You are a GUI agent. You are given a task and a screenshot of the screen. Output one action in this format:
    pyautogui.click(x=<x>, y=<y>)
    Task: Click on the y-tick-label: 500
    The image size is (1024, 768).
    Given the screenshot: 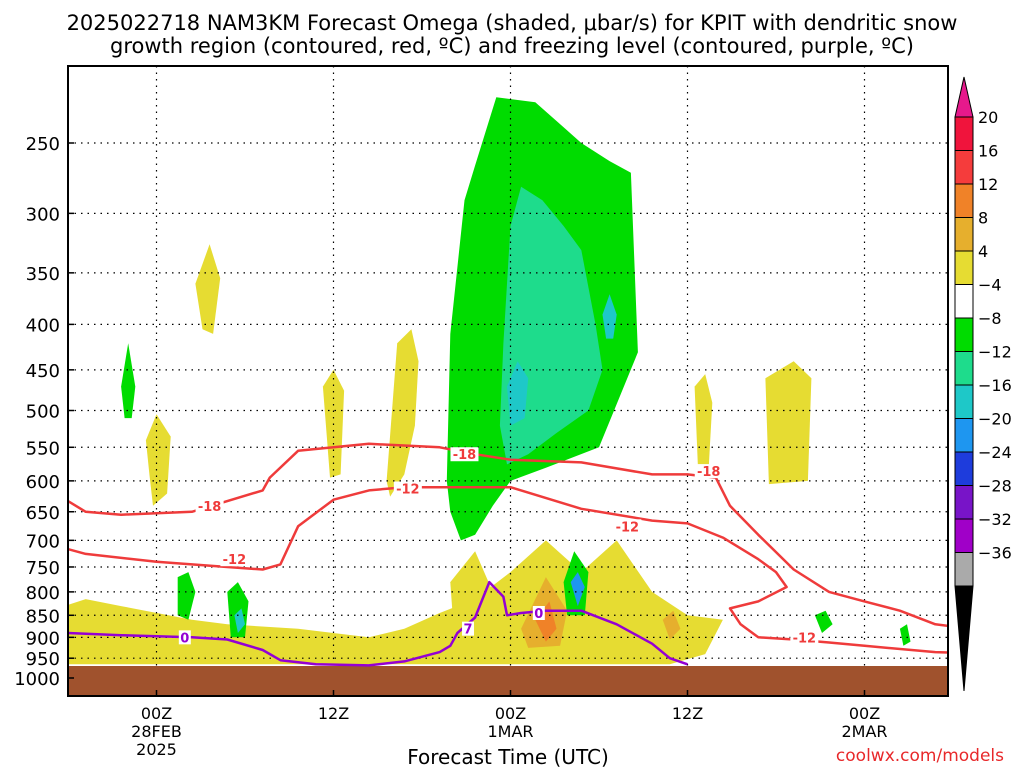 What is the action you would take?
    pyautogui.click(x=43, y=412)
    